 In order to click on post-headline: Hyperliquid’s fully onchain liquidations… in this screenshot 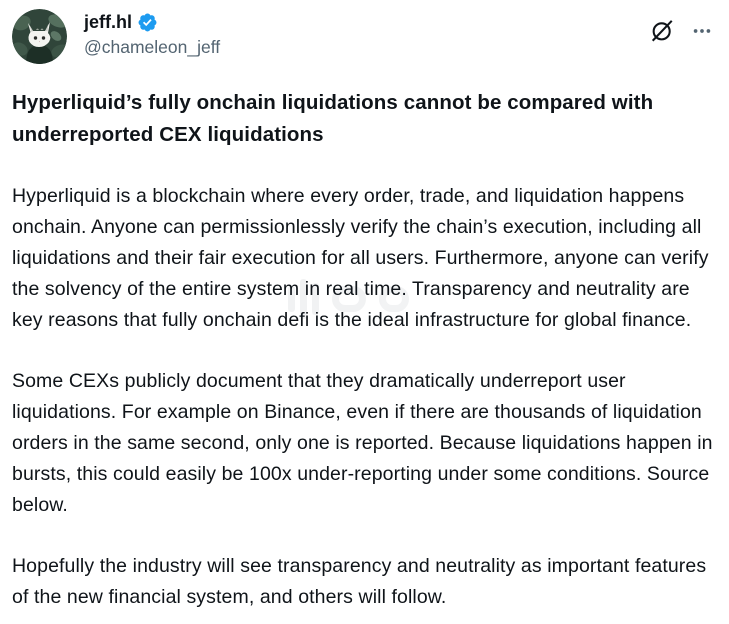, I will do `click(333, 118)`.